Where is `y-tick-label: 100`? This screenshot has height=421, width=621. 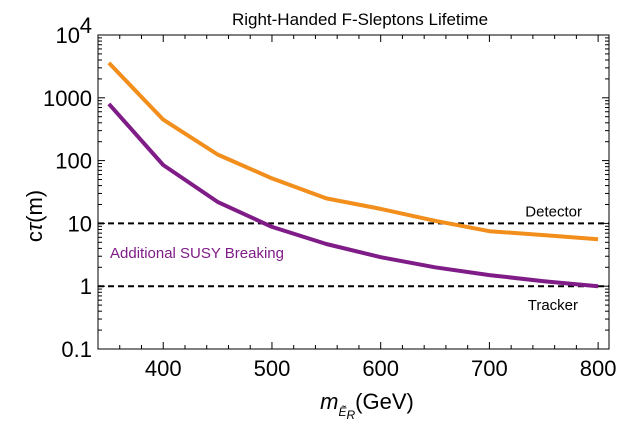
y-tick-label: 100 is located at coordinates (73, 161).